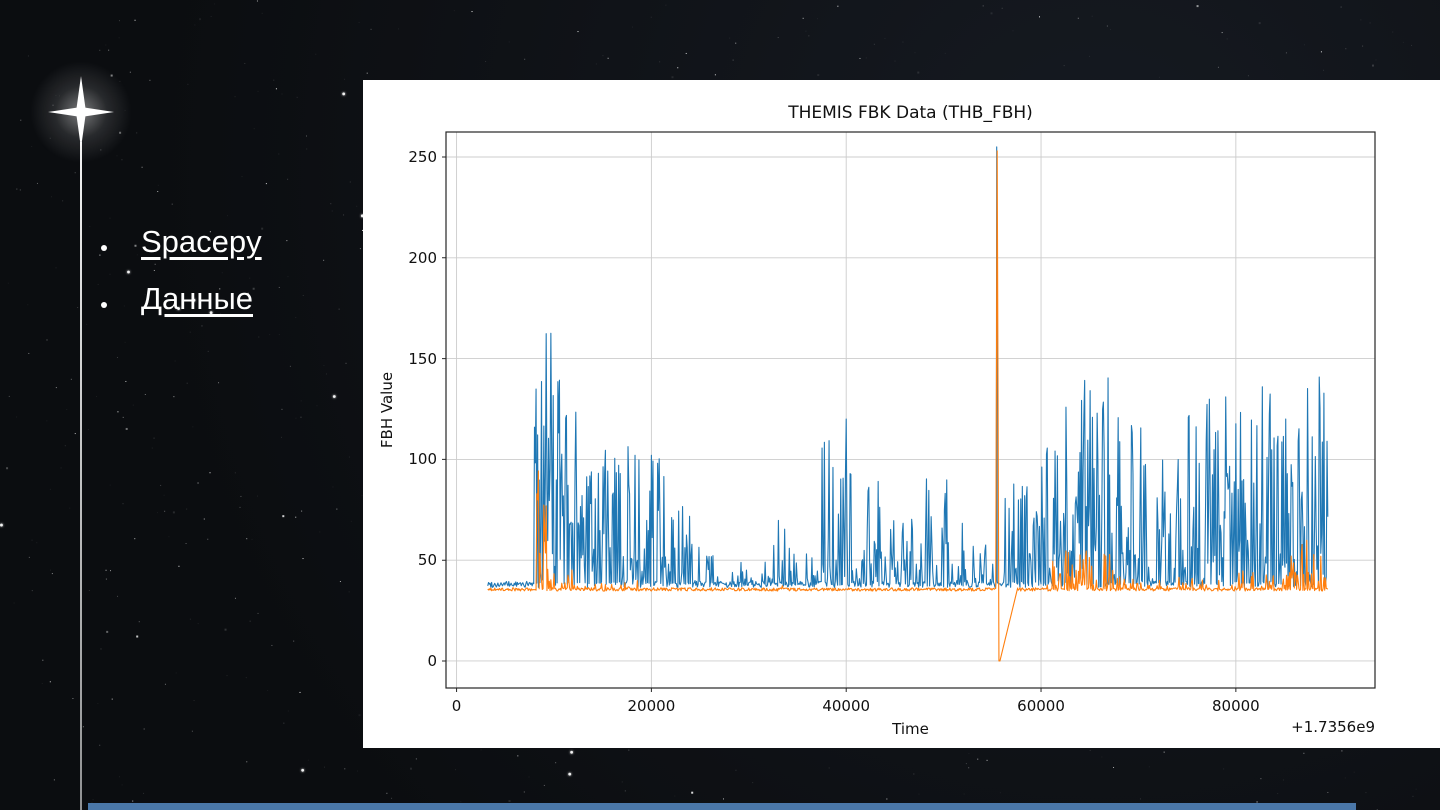 This screenshot has height=810, width=1440. Describe the element at coordinates (1333, 727) in the screenshot. I see `x-axis-offset-label: +1.7356e9` at that location.